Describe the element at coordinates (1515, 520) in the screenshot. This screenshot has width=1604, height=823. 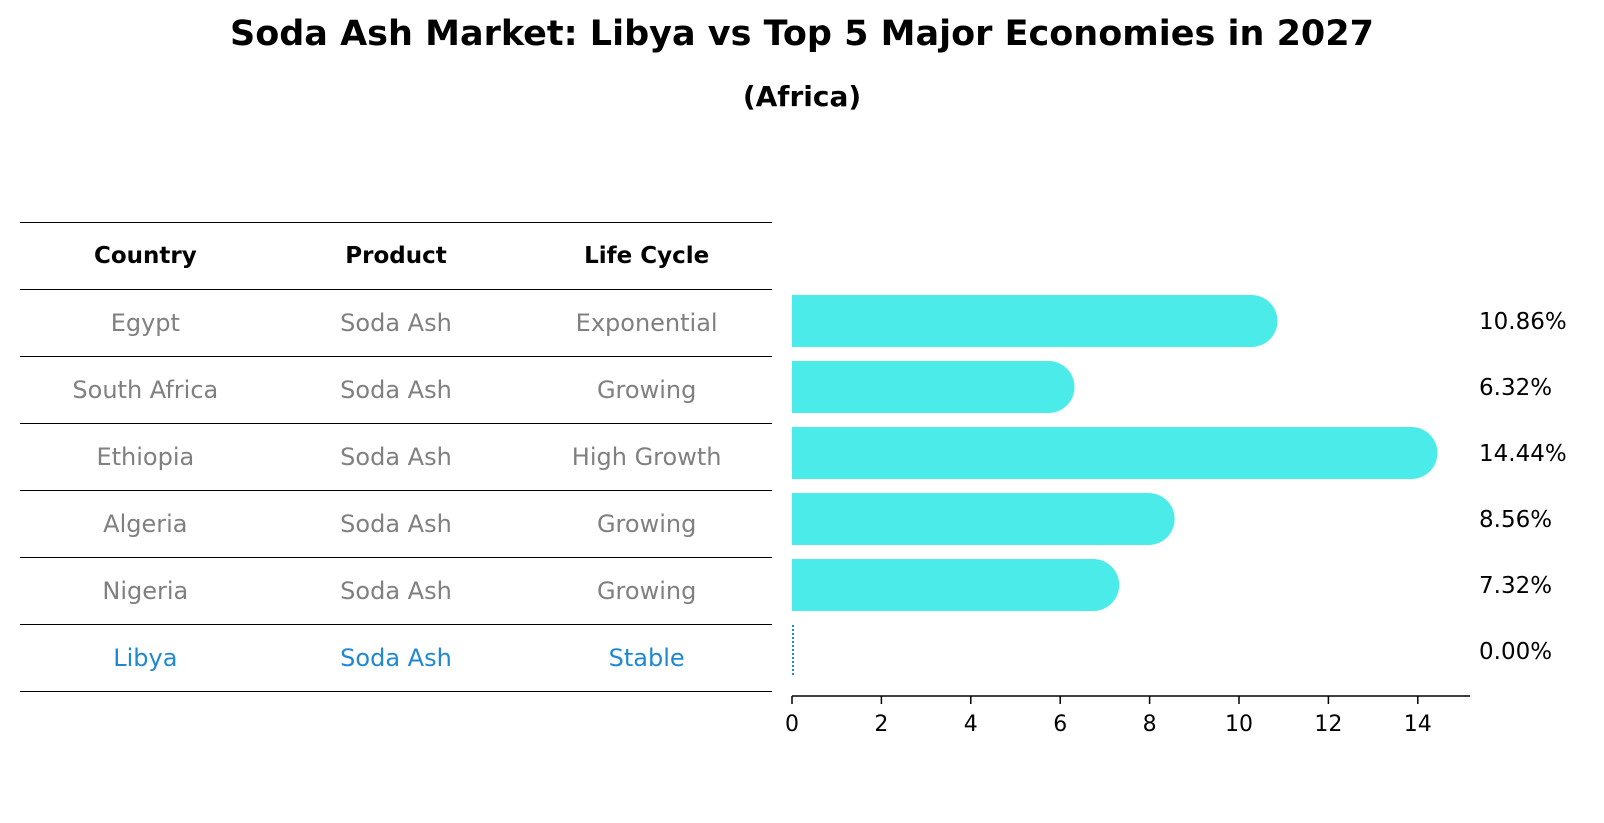
I see `data-label: 8.56%` at that location.